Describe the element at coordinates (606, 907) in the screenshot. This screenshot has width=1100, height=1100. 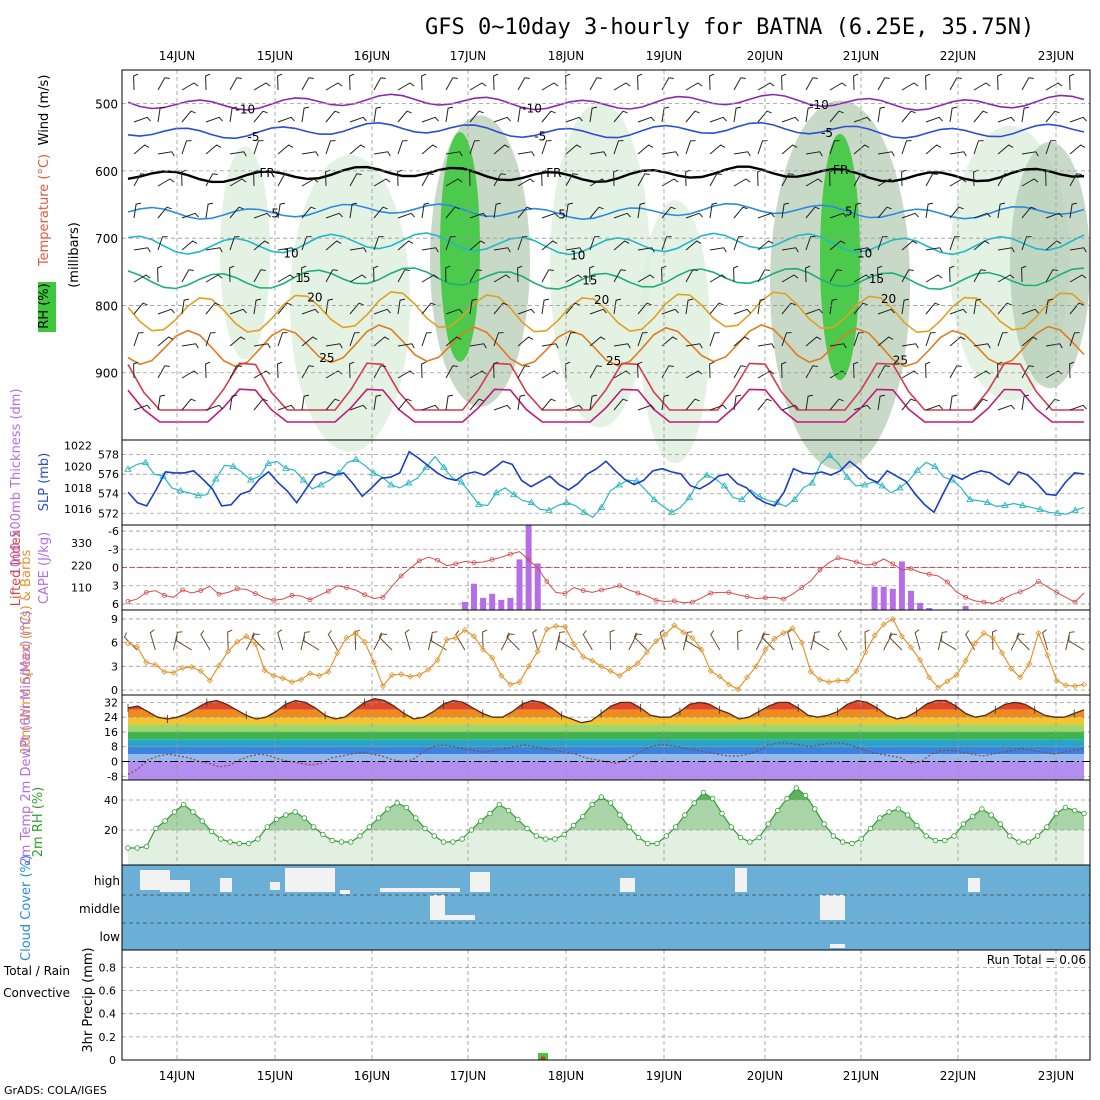
I see `cloud-bg` at that location.